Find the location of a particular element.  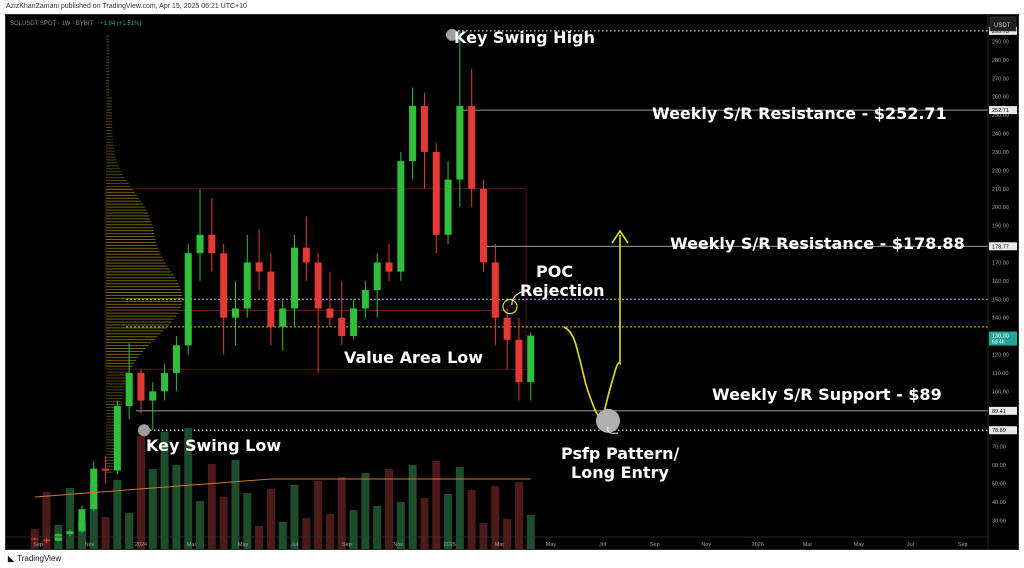

y-tick-label: 270.00 is located at coordinates (1000, 79).